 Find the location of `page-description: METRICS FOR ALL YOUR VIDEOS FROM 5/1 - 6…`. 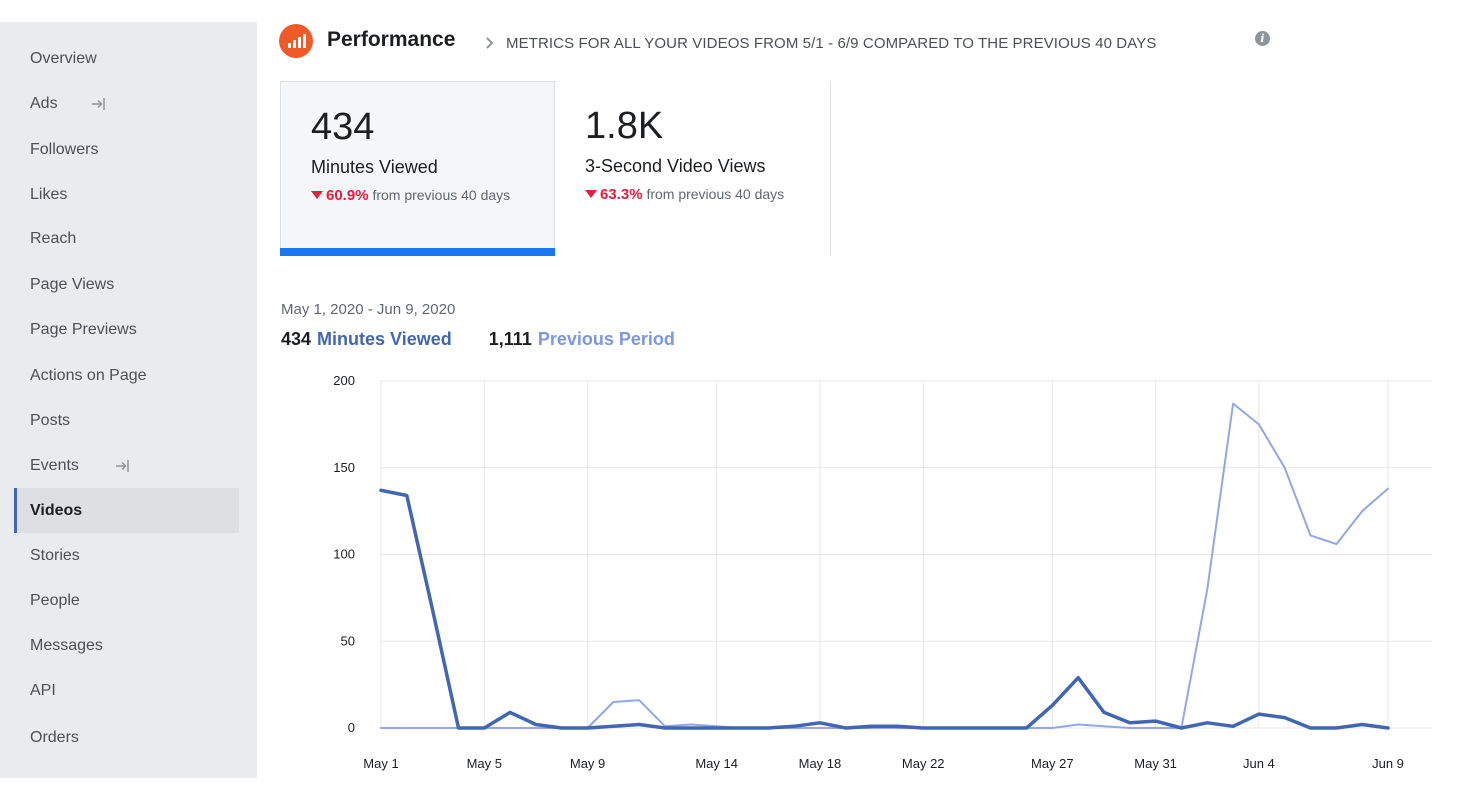

page-description: METRICS FOR ALL YOUR VIDEOS FROM 5/1 - 6… is located at coordinates (831, 43).